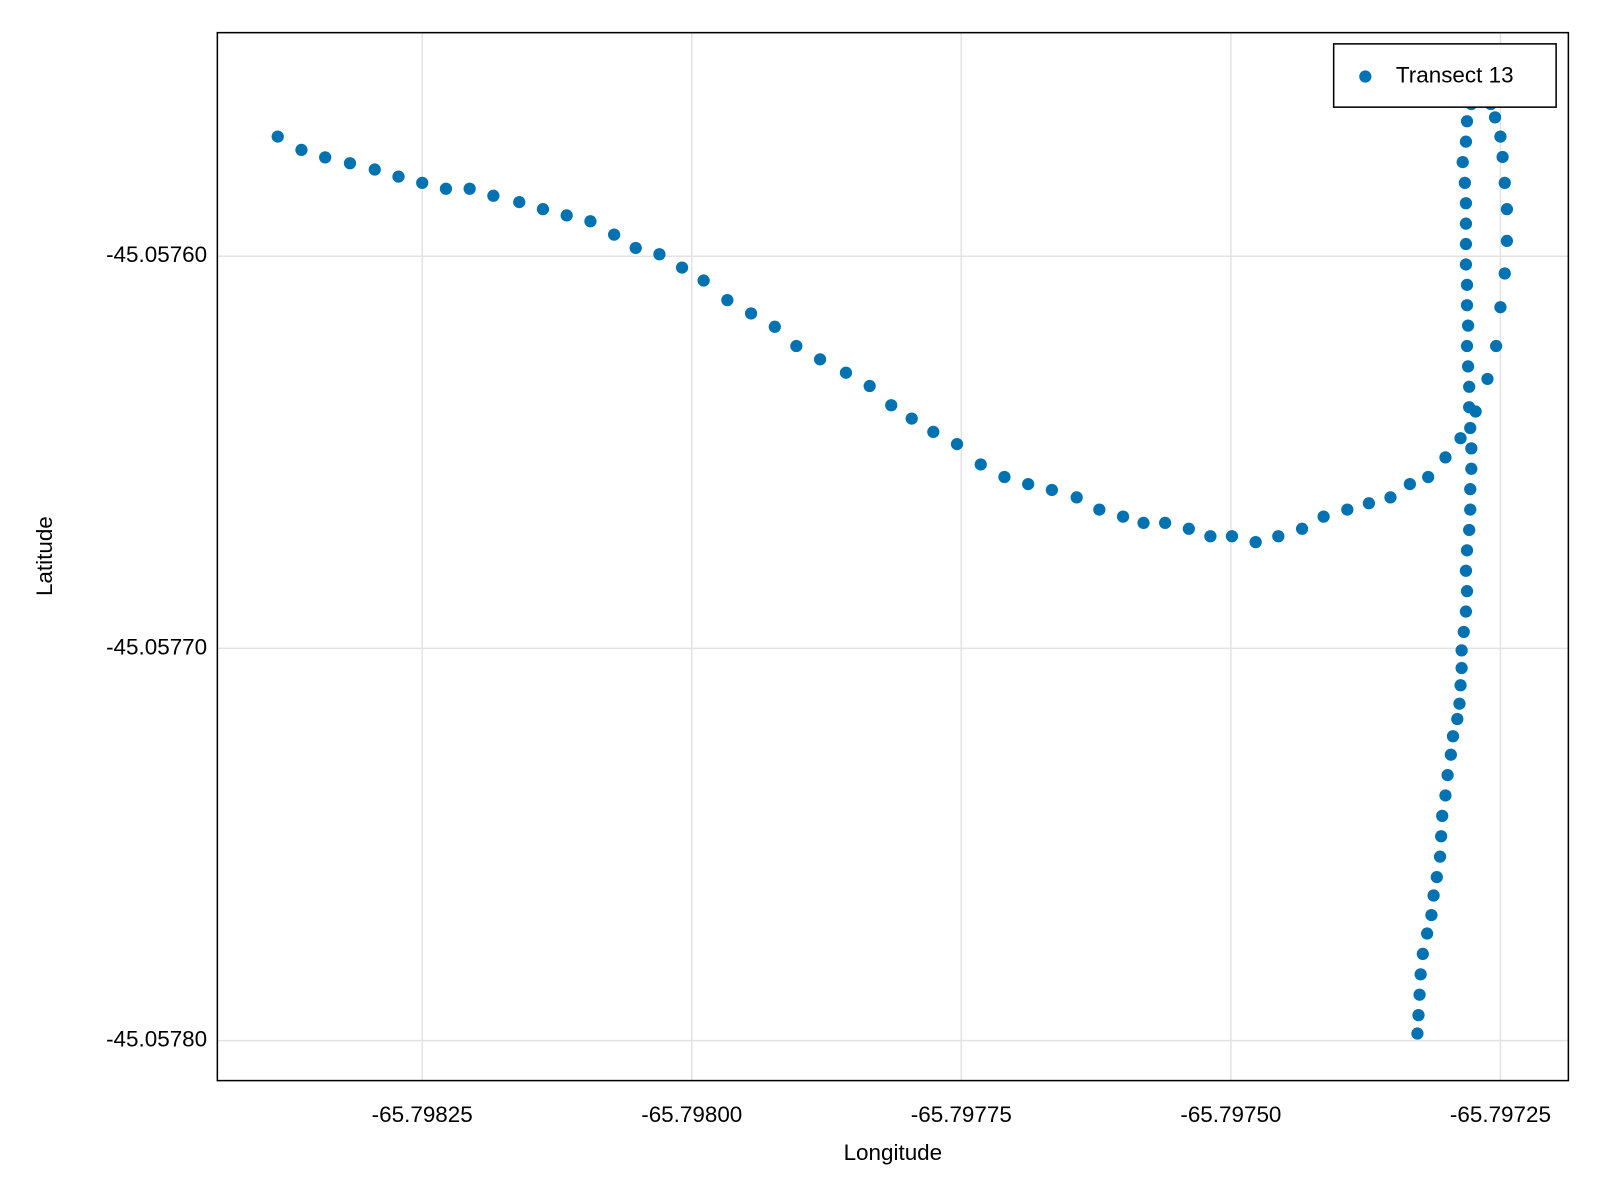 The height and width of the screenshot is (1200, 1600). I want to click on x-axis-label: Longitude, so click(893, 1152).